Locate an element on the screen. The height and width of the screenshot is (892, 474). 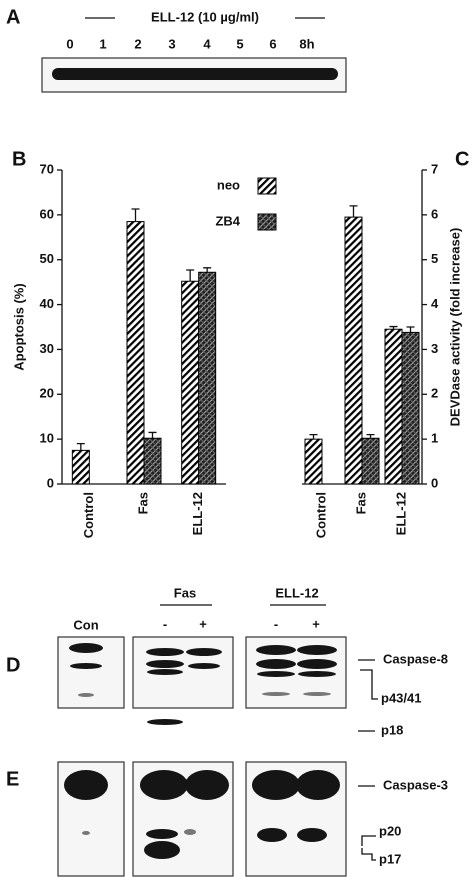
timepoint-label: 8h is located at coordinates (306, 43).